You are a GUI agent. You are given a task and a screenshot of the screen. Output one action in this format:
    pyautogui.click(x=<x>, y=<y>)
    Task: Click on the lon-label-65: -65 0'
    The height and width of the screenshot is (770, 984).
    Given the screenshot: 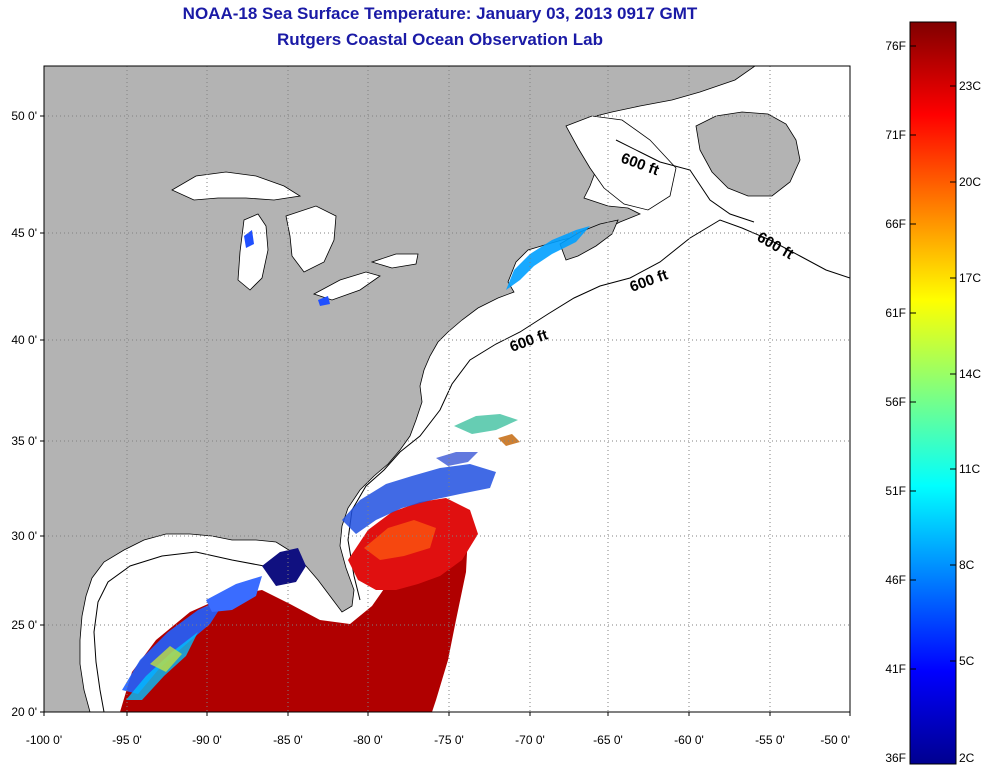 What is the action you would take?
    pyautogui.click(x=608, y=740)
    